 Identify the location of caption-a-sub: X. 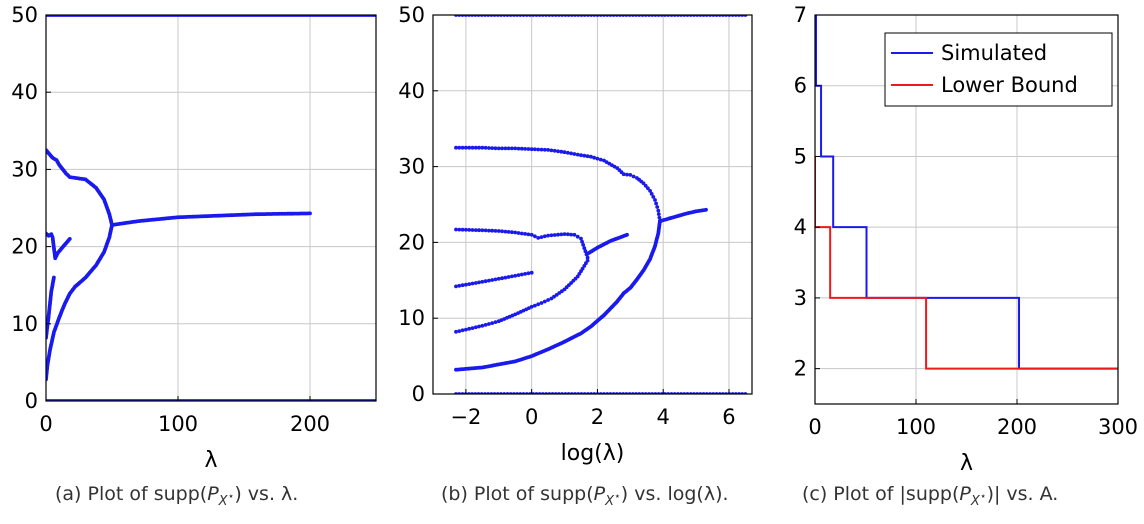
(223, 501).